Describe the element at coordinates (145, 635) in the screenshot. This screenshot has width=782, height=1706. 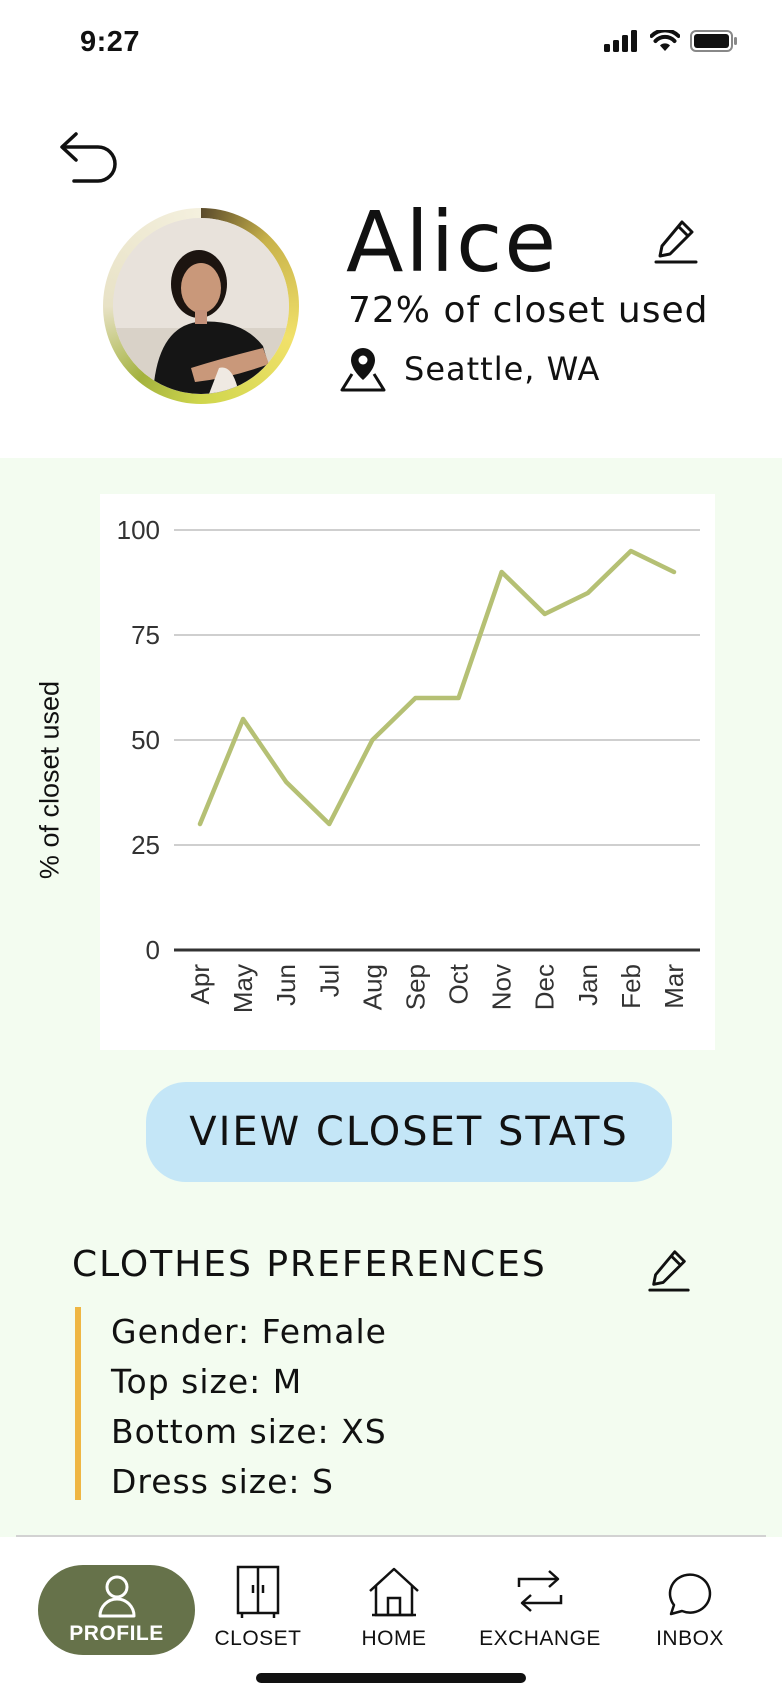
I see `y-tick-label: 75` at that location.